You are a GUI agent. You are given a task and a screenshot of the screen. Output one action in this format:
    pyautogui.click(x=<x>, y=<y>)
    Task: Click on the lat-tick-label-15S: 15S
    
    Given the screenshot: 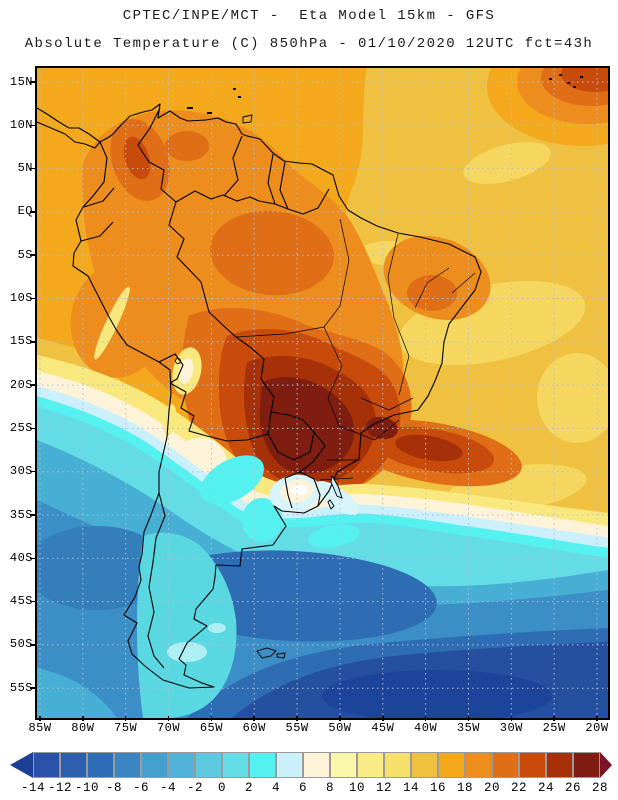 What is the action you would take?
    pyautogui.click(x=21, y=341)
    